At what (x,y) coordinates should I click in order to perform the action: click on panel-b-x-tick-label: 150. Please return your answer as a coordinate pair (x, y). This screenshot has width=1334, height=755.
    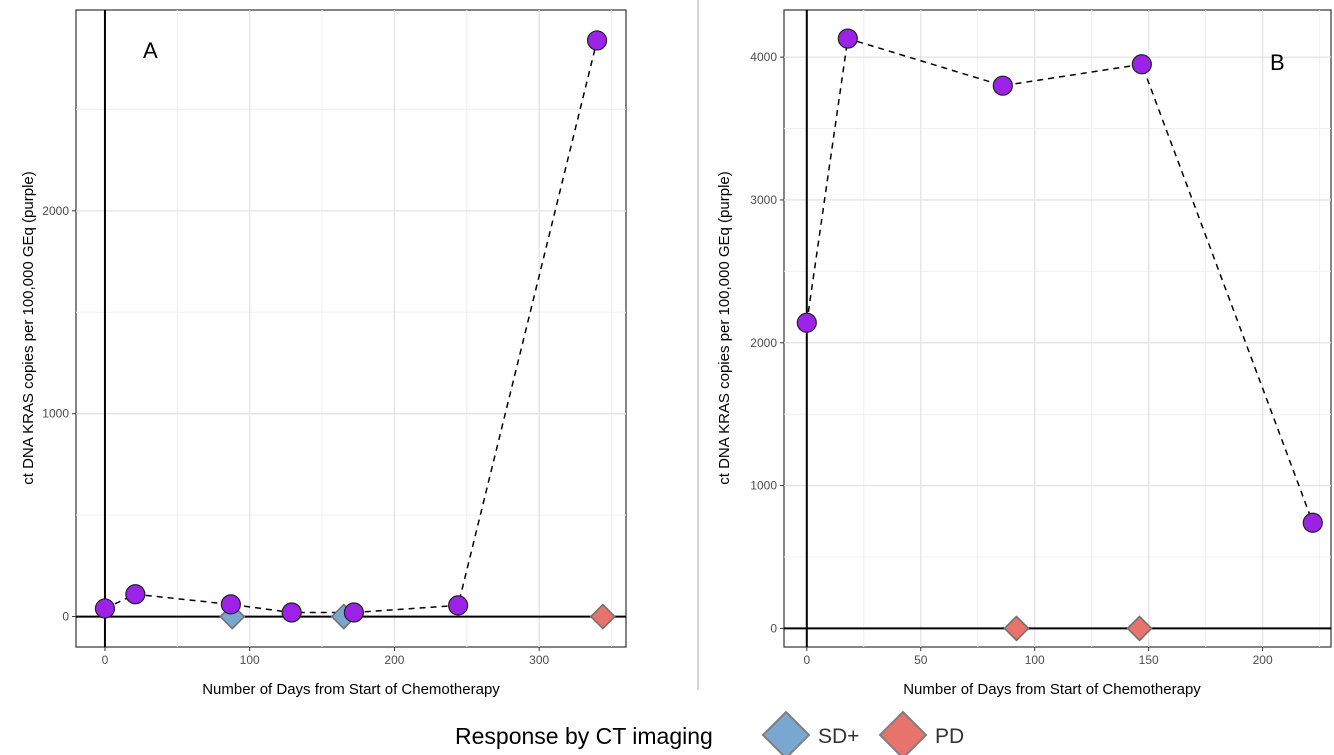
    Looking at the image, I should click on (1149, 660).